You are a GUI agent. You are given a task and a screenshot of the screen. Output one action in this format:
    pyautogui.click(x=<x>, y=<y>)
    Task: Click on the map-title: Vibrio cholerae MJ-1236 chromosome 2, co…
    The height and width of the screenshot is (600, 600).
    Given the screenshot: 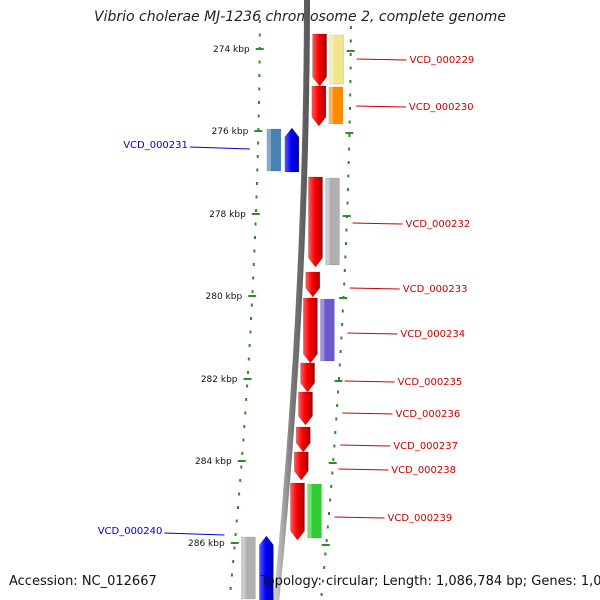 What is the action you would take?
    pyautogui.click(x=300, y=17)
    